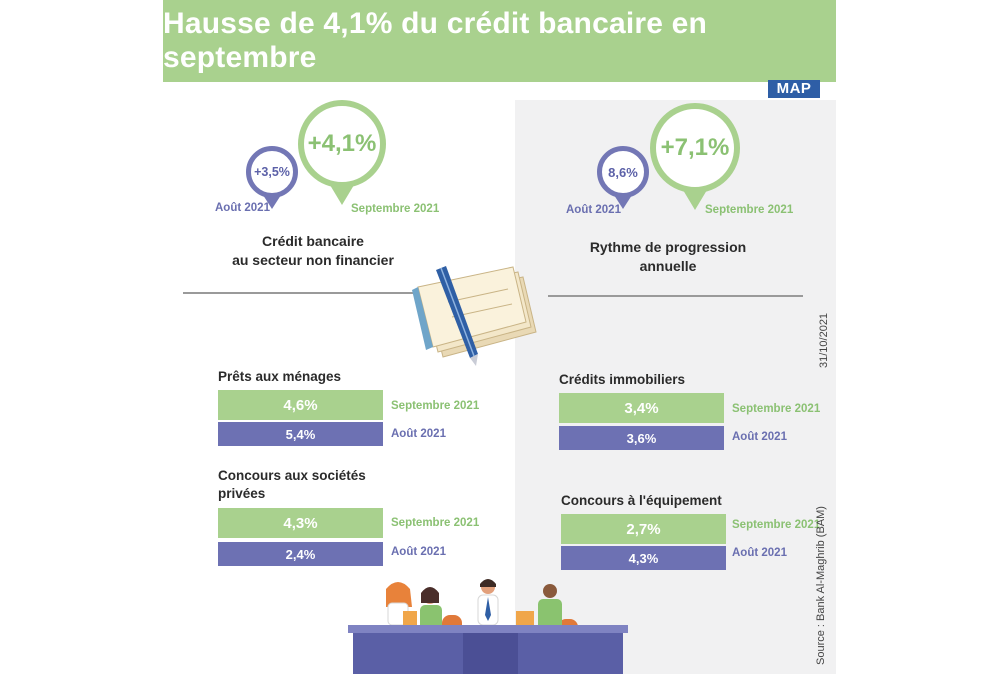 The height and width of the screenshot is (674, 1000). I want to click on section-title-line1: Concours aux sociétés, so click(292, 475).